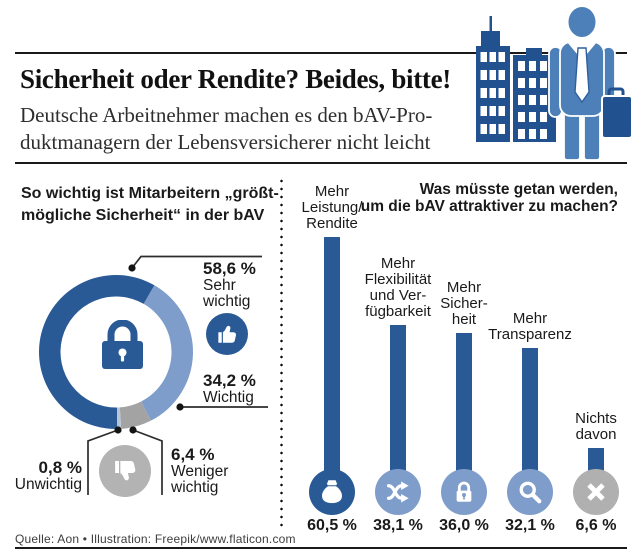 This screenshot has height=556, width=640. Describe the element at coordinates (321, 53) in the screenshot. I see `top-rule` at that location.